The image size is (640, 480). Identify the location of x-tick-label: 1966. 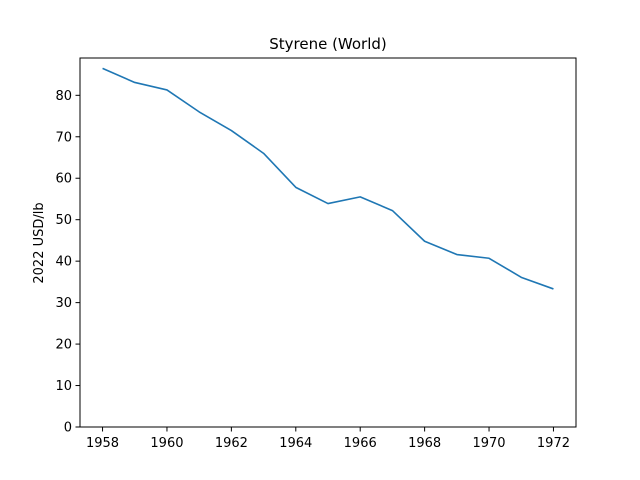
(360, 443).